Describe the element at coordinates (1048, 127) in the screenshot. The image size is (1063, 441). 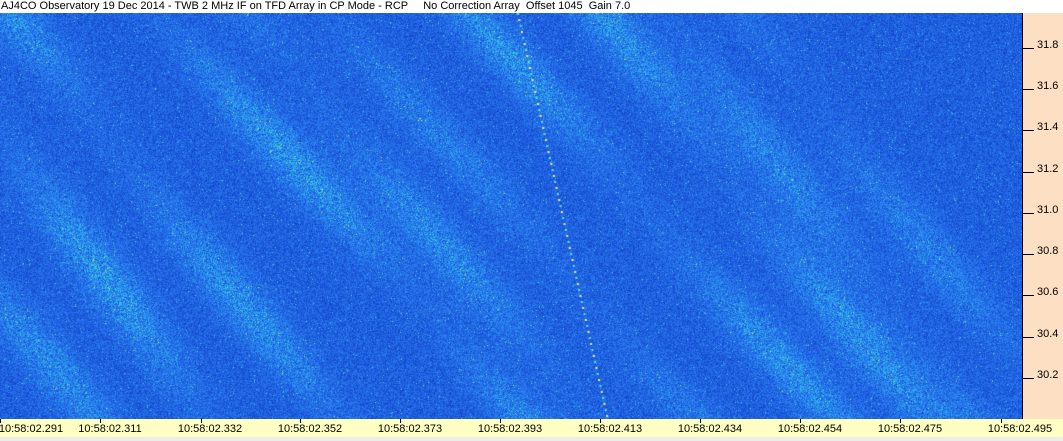
I see `y-tick-label: 31.4` at that location.